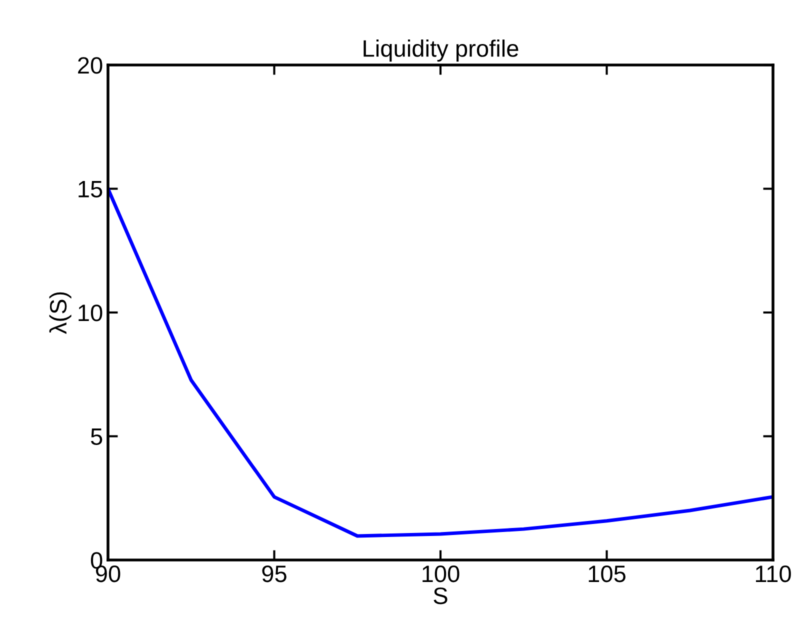  What do you see at coordinates (607, 573) in the screenshot?
I see `x-tick-label: 105` at bounding box center [607, 573].